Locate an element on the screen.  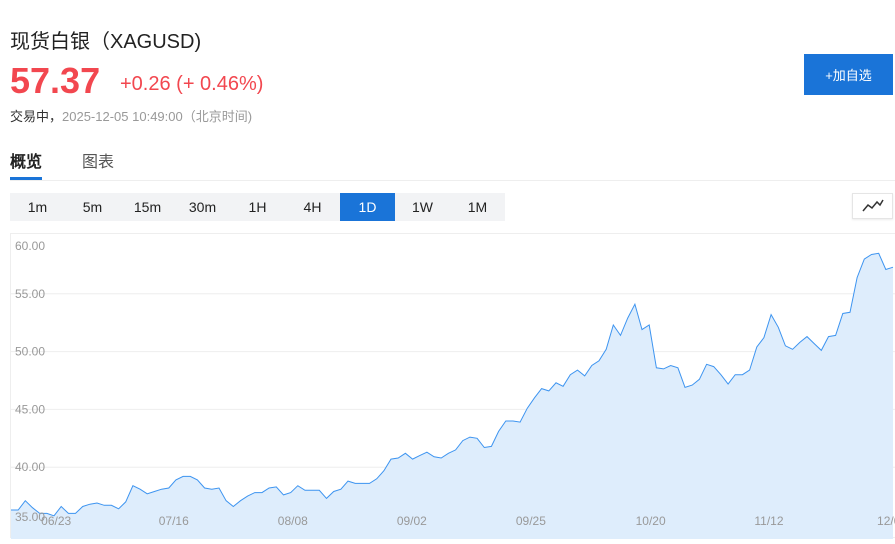
interval-selector: 1m 5m 15m 30m 1H 4H 1D 1W 1M is located at coordinates (257, 207).